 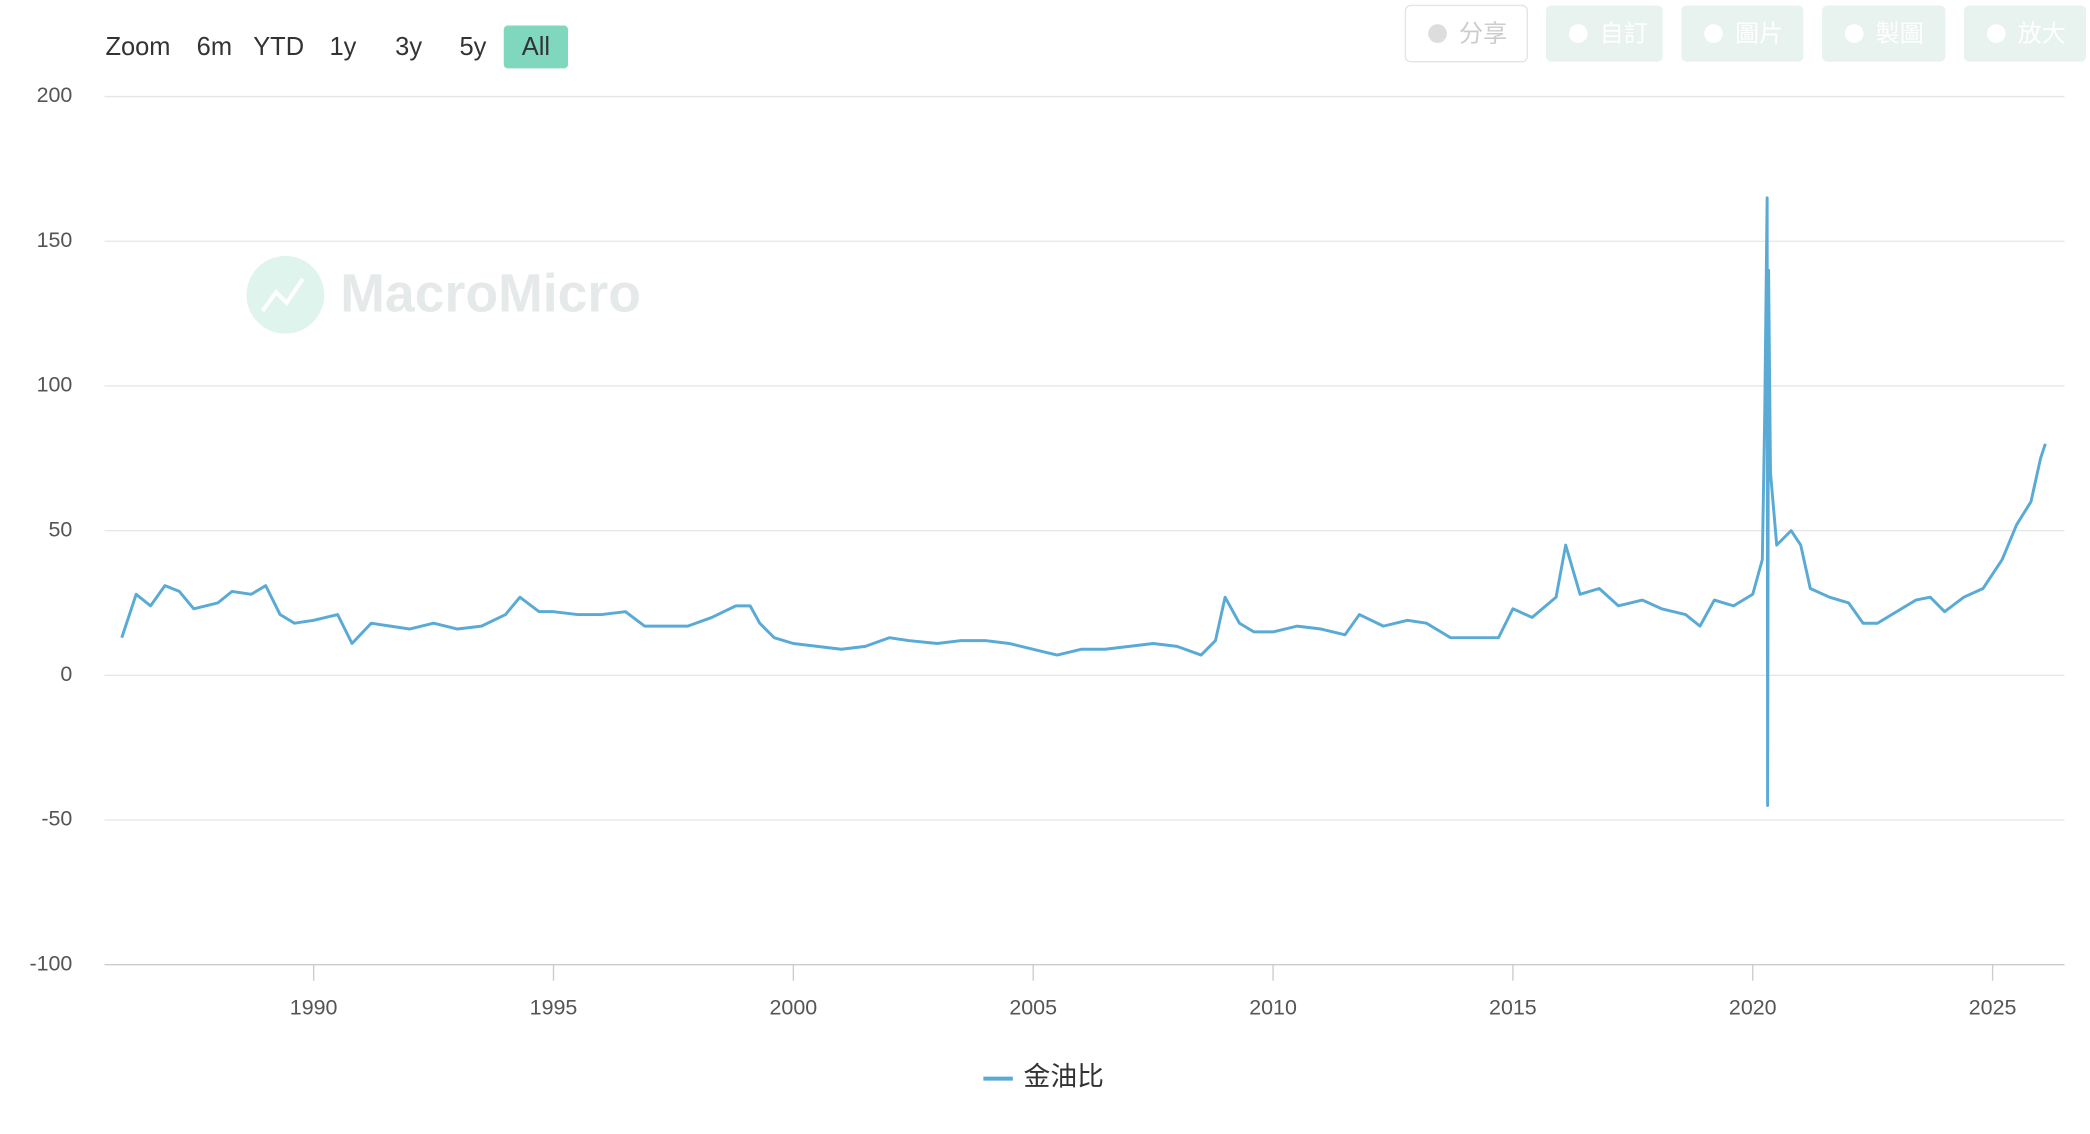 I want to click on y-tick-label: 50, so click(x=61, y=529).